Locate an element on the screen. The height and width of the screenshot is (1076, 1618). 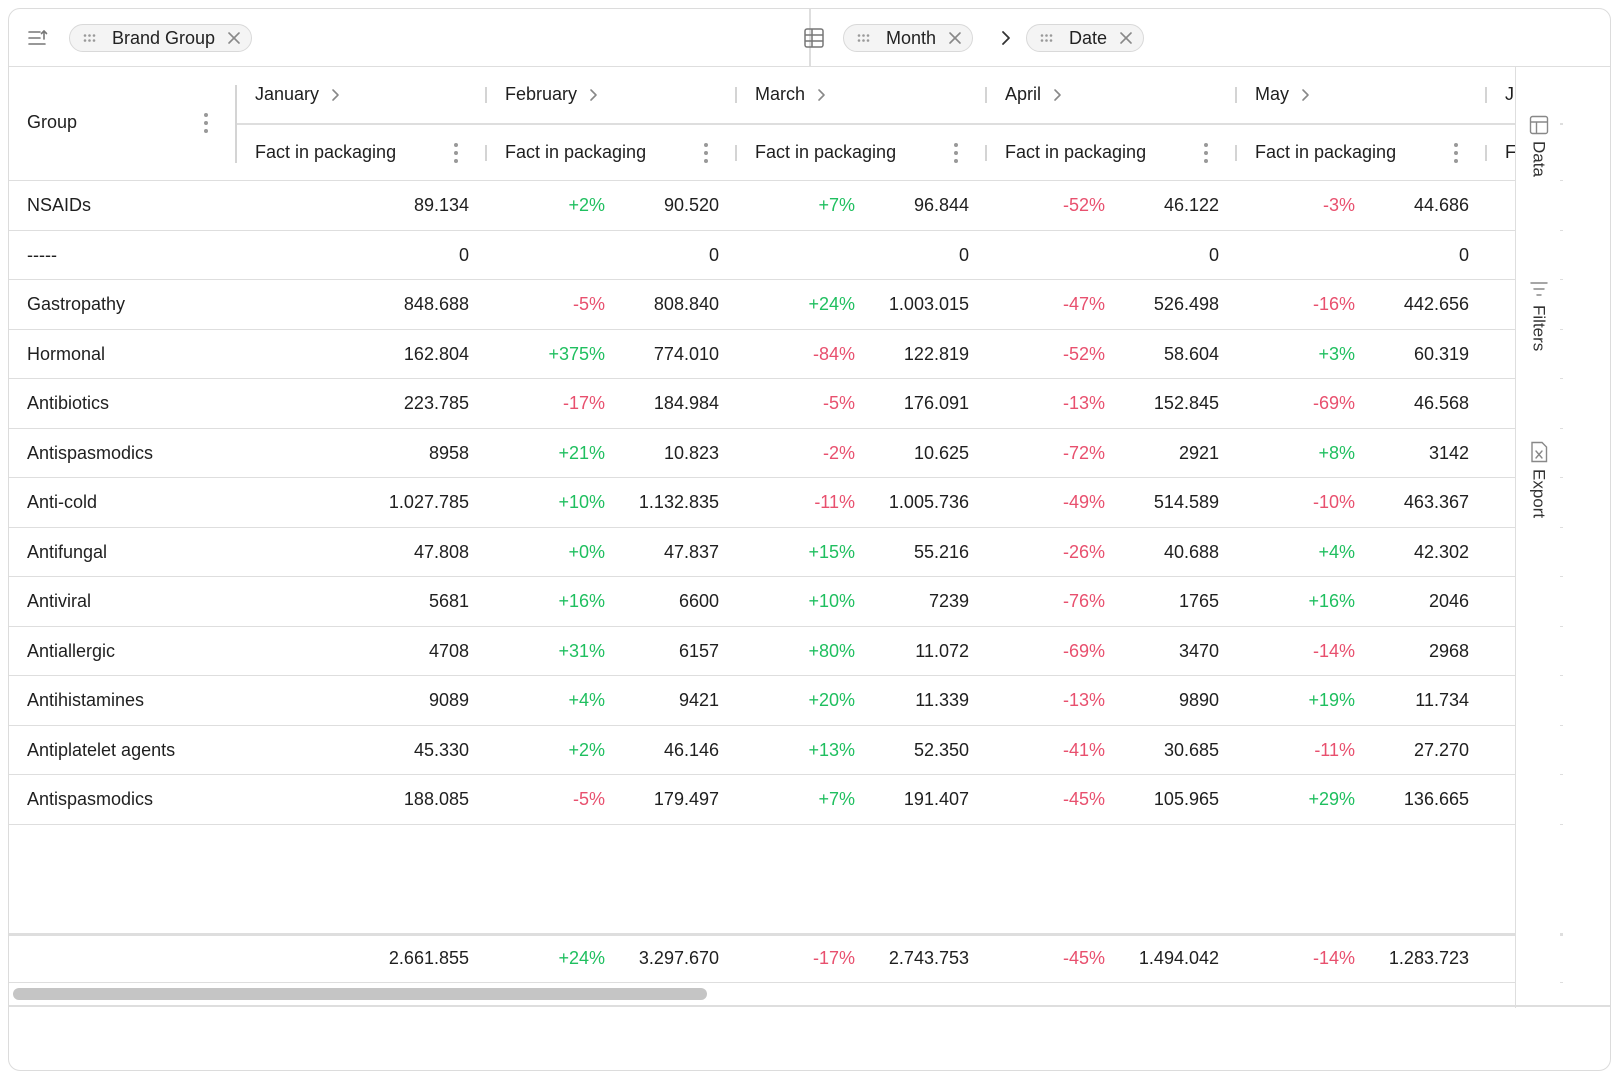
value-cell: 1.005.736 is located at coordinates (928, 502).